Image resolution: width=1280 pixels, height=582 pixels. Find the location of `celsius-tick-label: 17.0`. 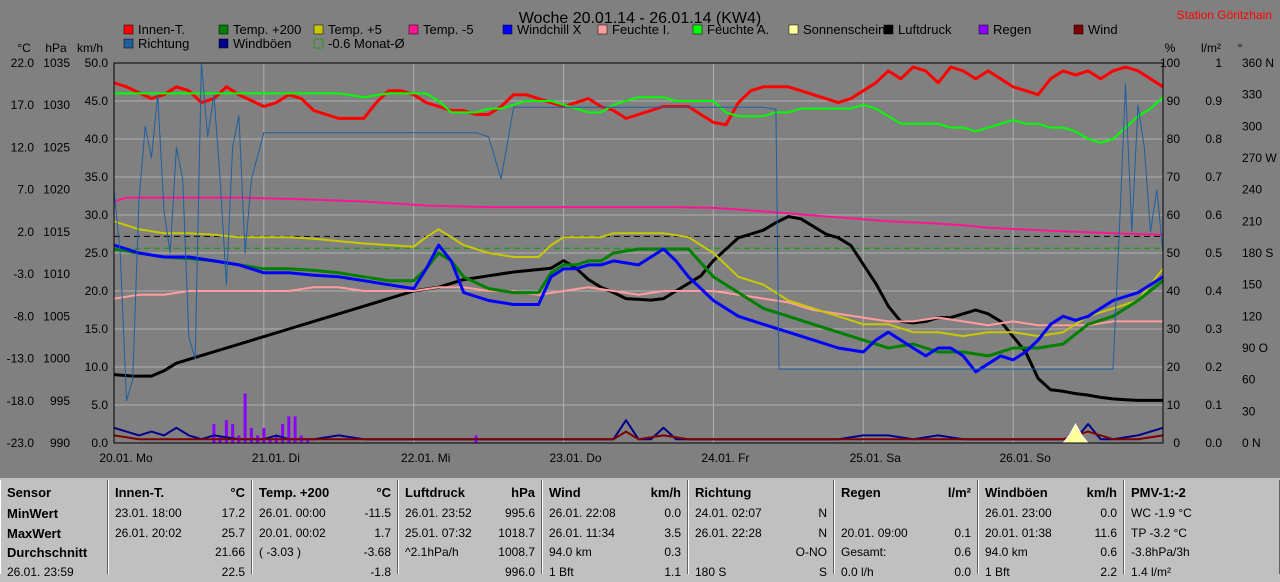

celsius-tick-label: 17.0 is located at coordinates (23, 105).